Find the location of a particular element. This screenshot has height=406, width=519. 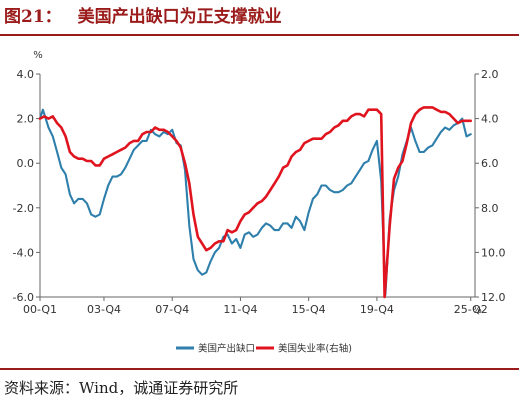

right-tick-label: 6.0 is located at coordinates (490, 163).